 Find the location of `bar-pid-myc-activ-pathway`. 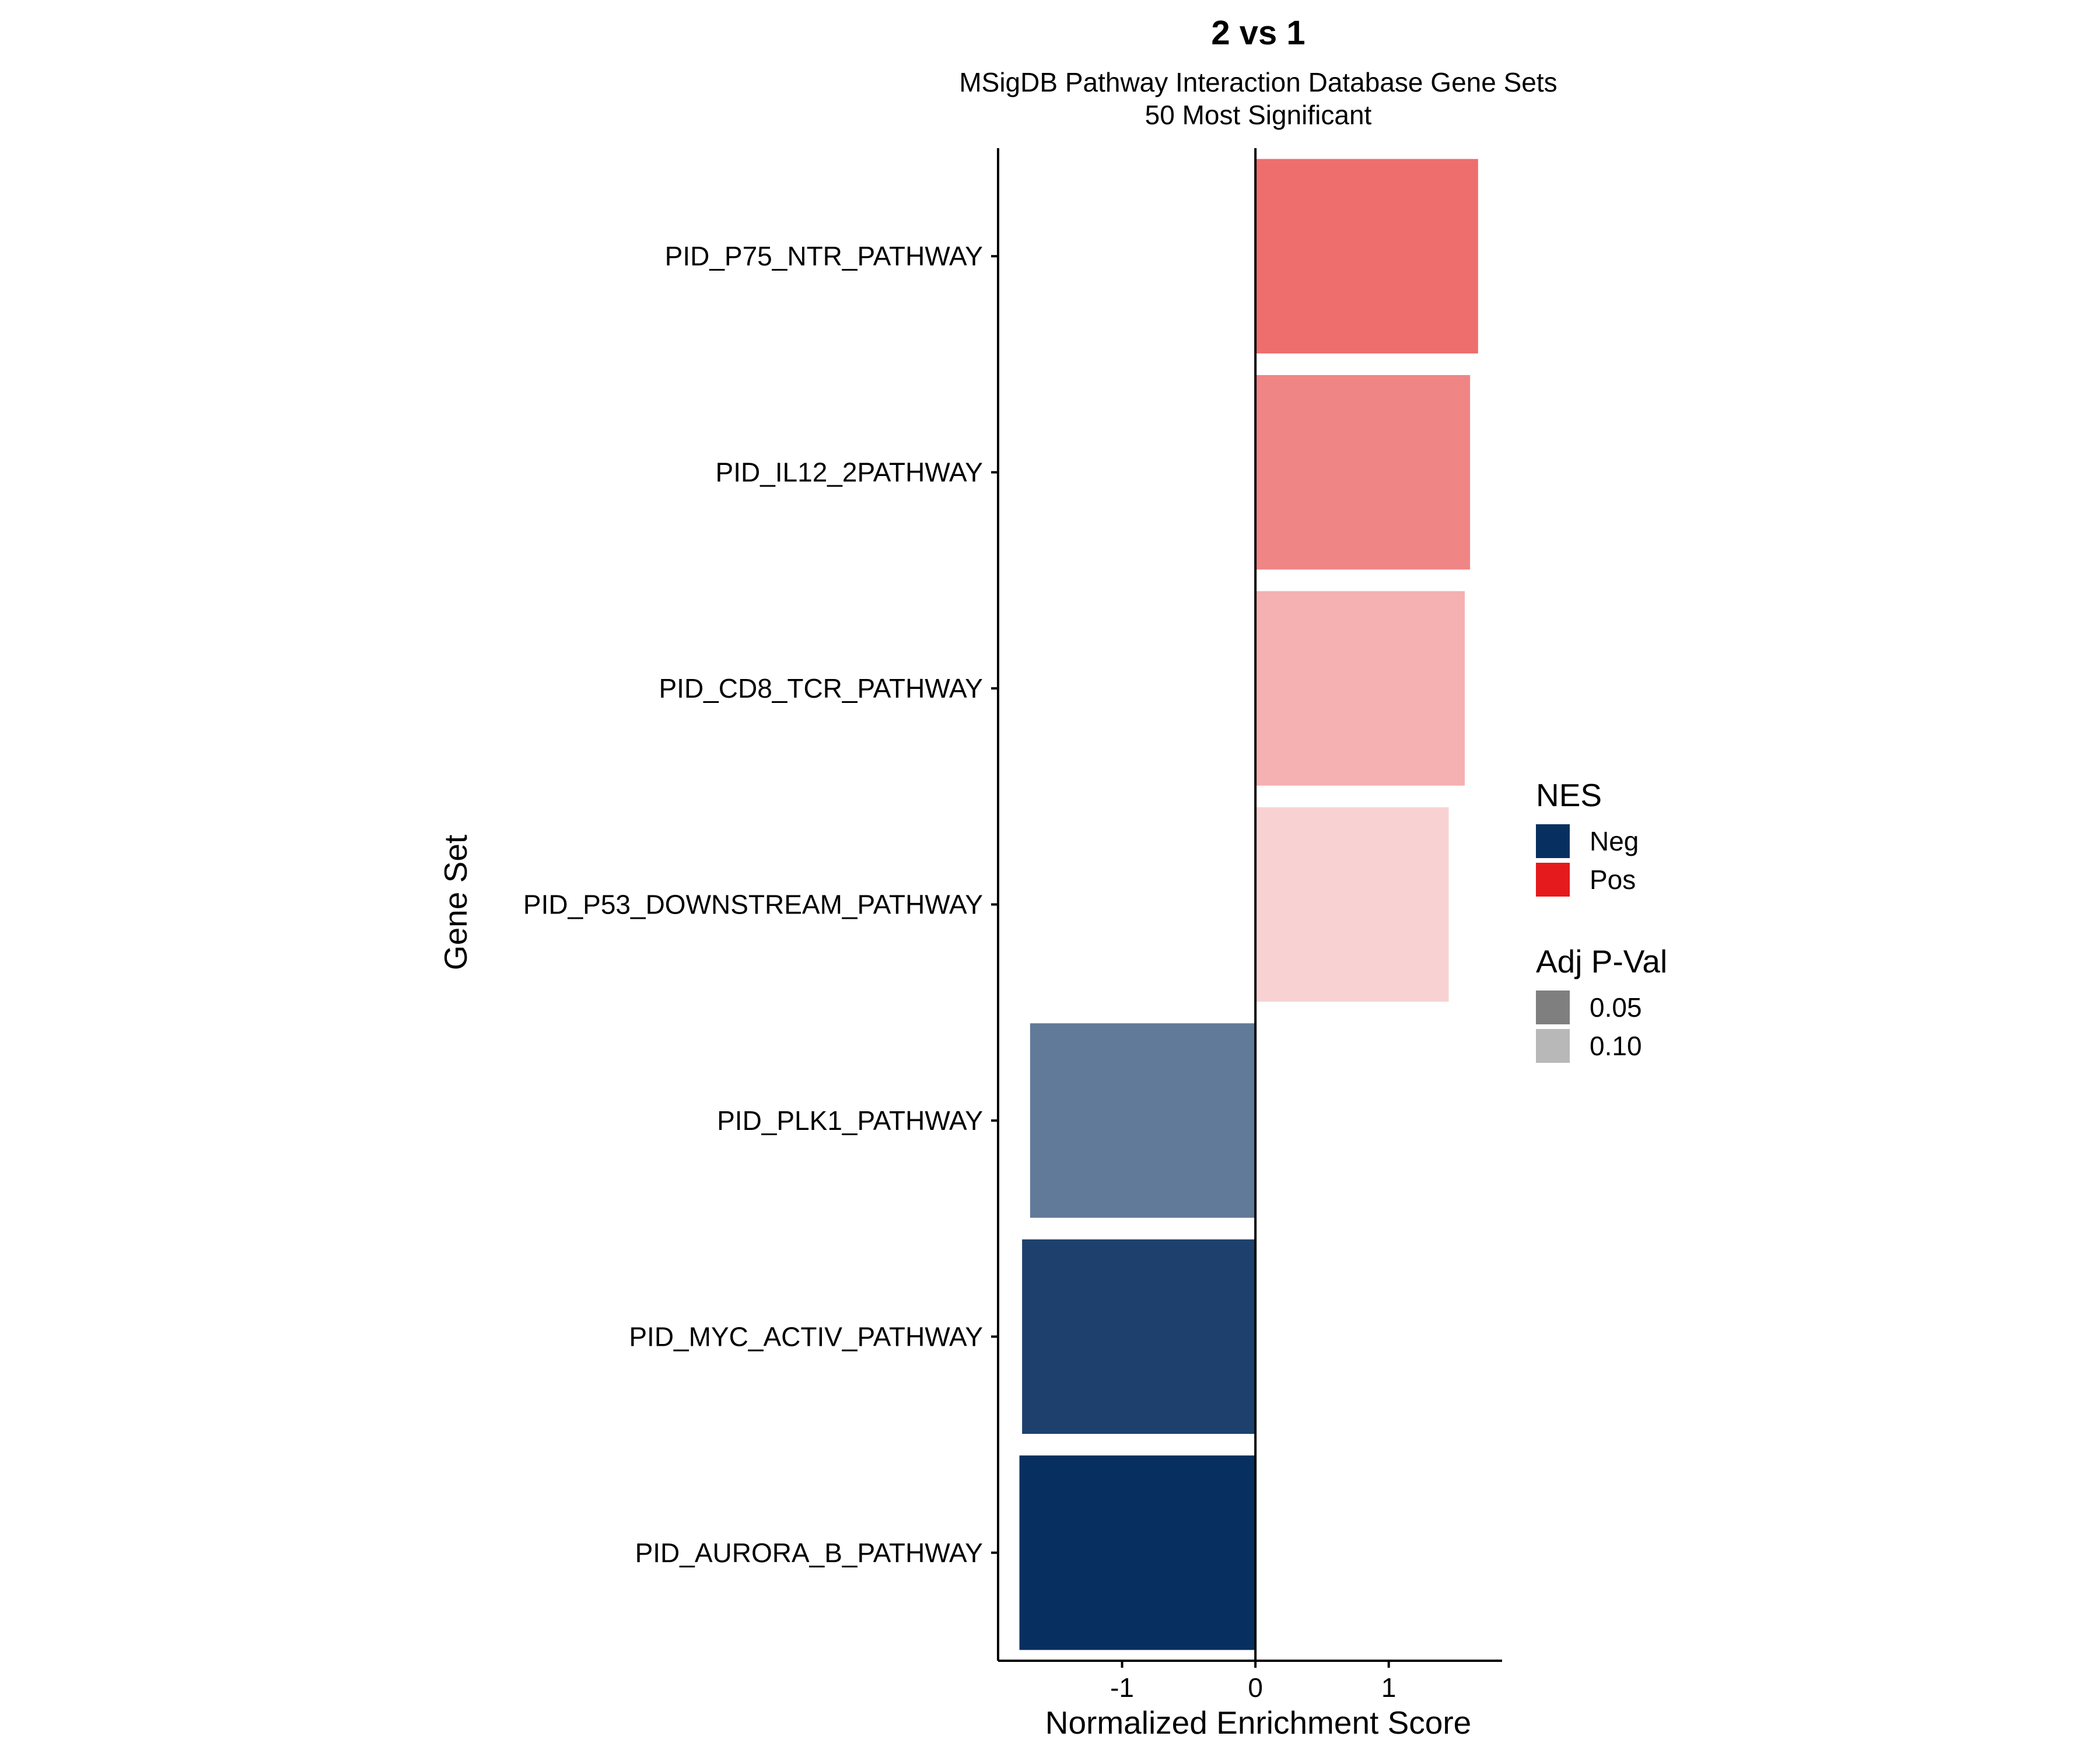

bar-pid-myc-activ-pathway is located at coordinates (1139, 1336).